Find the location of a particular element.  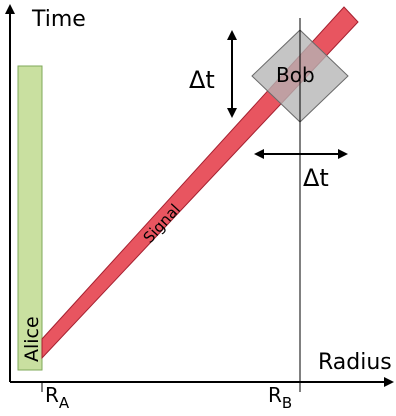

bob-label: Bob is located at coordinates (295, 75).